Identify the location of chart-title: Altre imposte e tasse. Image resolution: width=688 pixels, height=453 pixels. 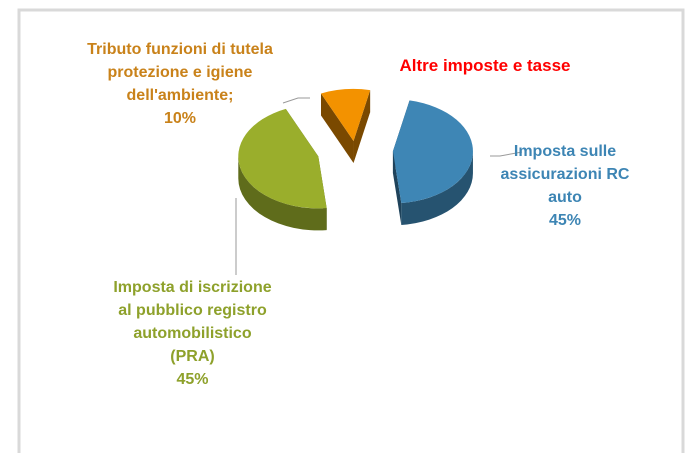
(485, 65).